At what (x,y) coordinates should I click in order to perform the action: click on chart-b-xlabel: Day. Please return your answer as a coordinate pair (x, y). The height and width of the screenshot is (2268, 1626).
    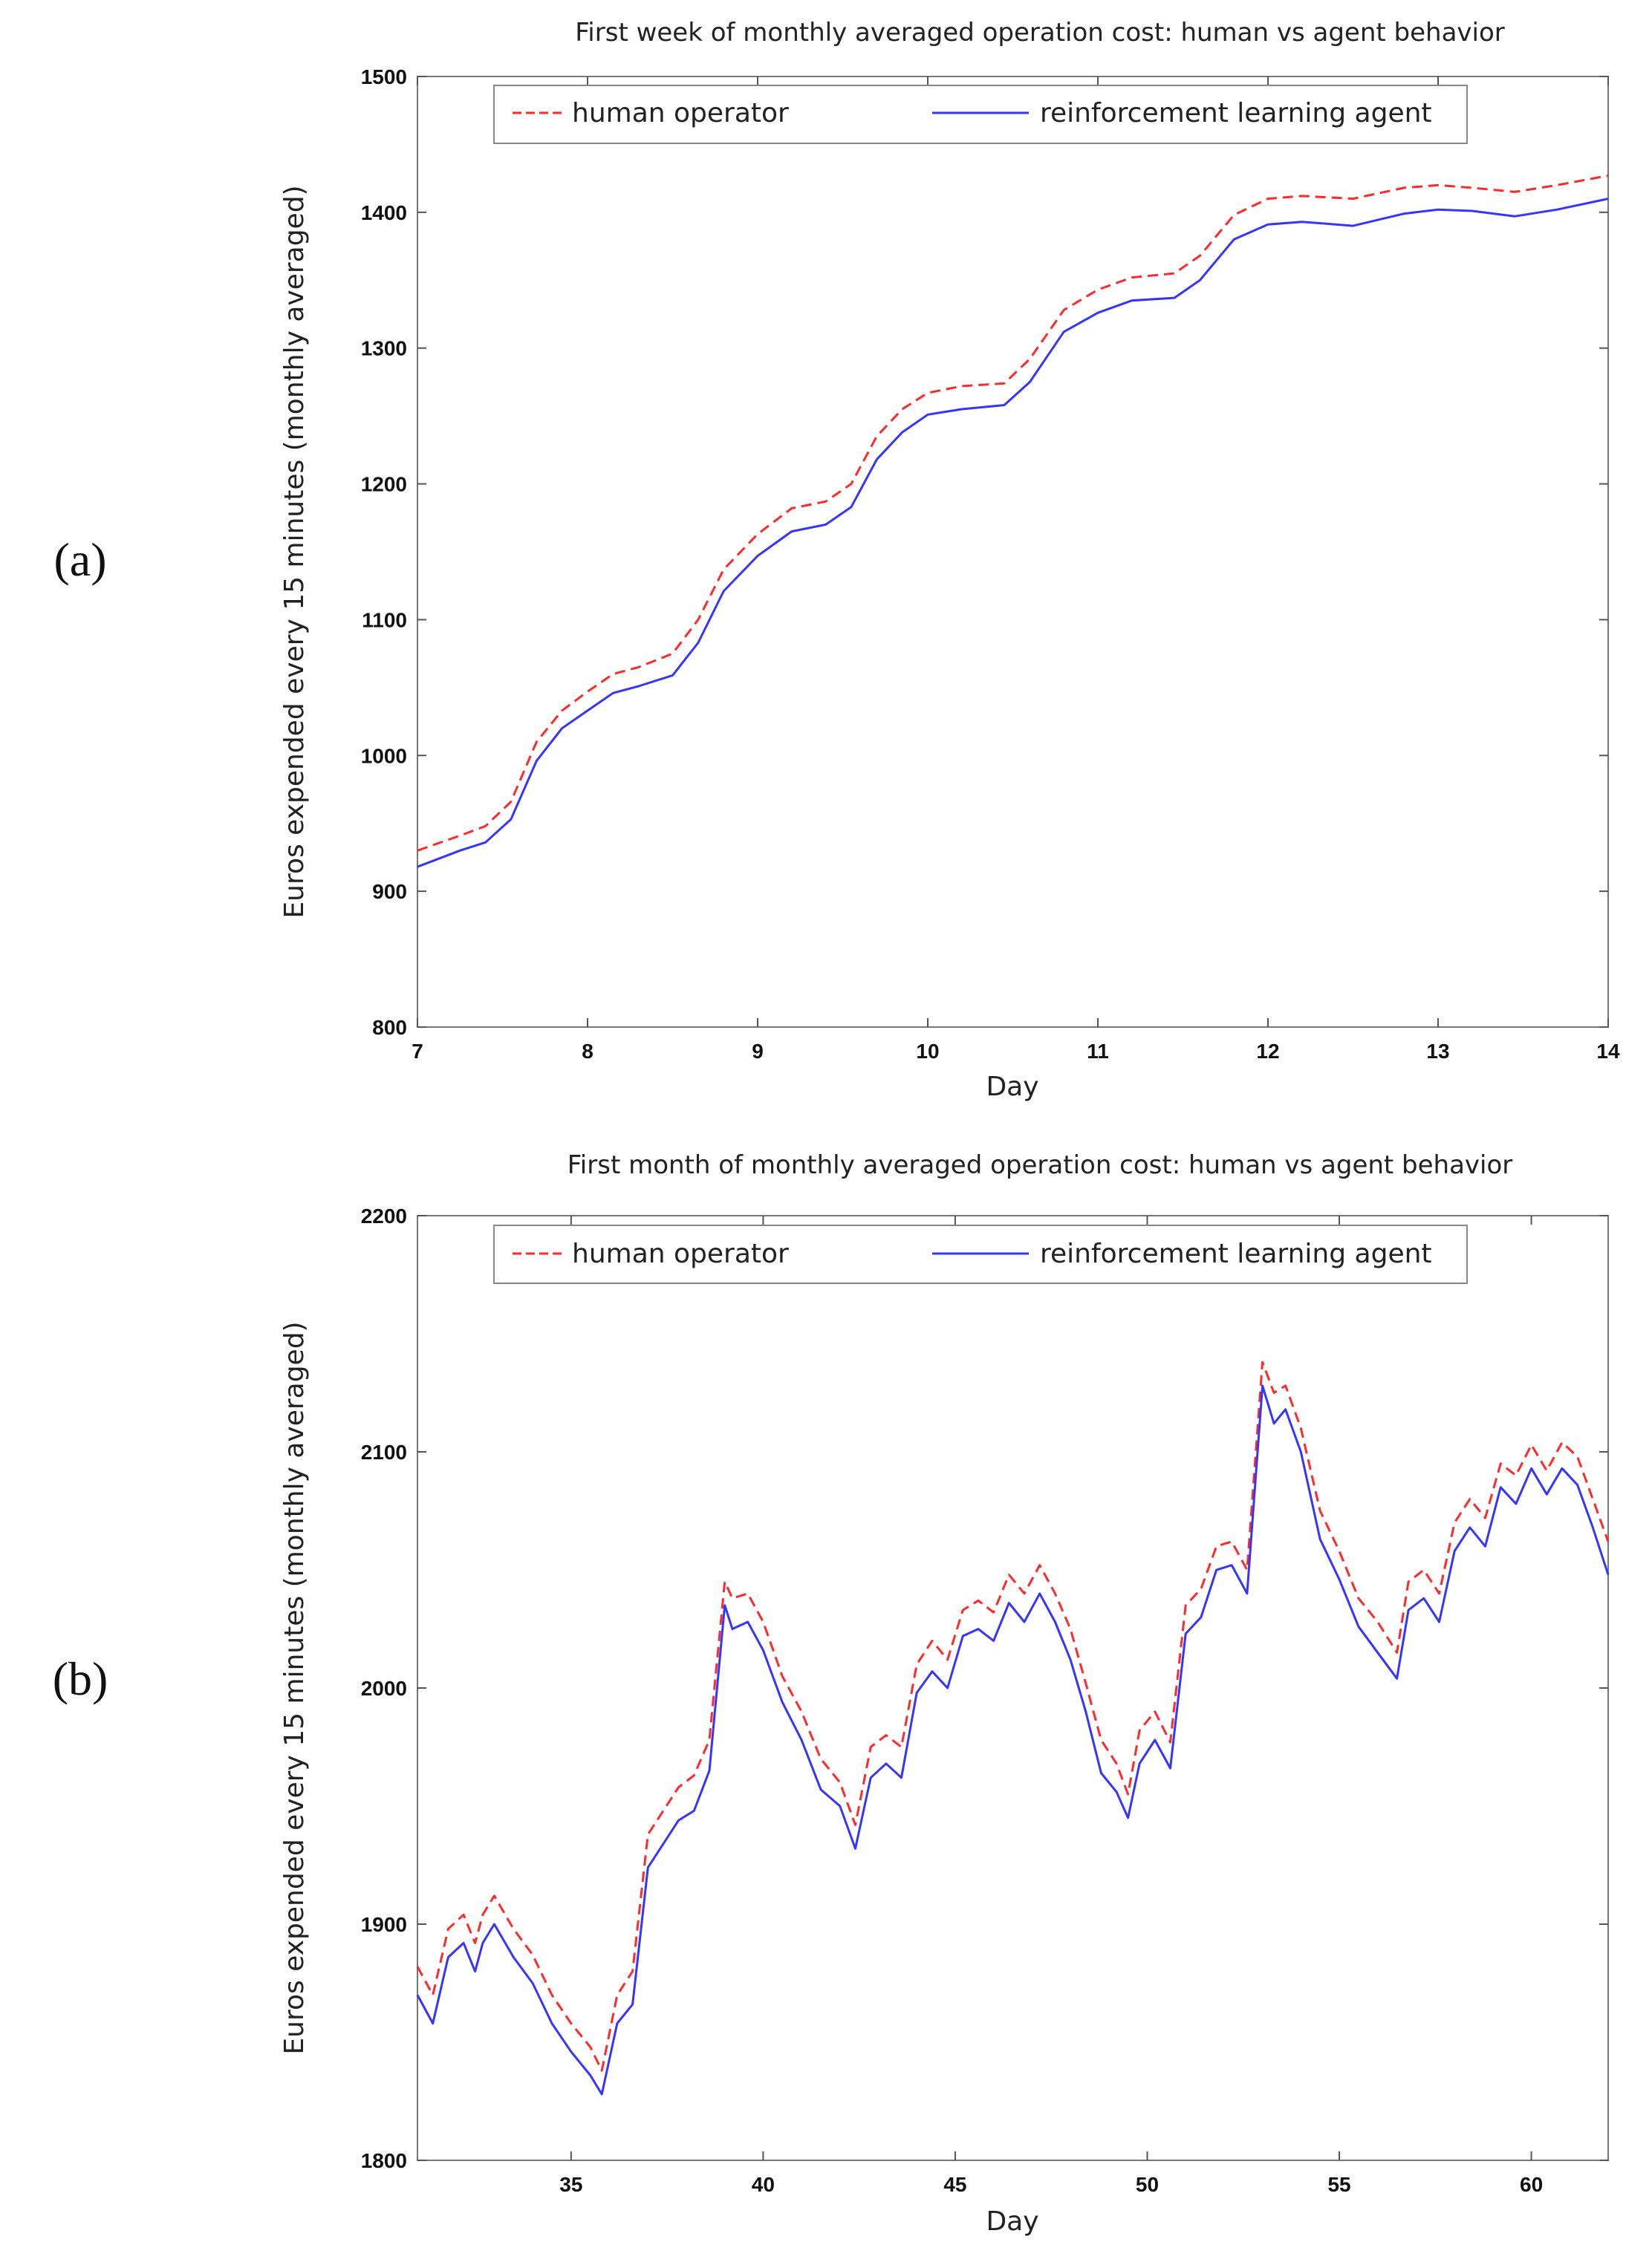
    Looking at the image, I should click on (1012, 2221).